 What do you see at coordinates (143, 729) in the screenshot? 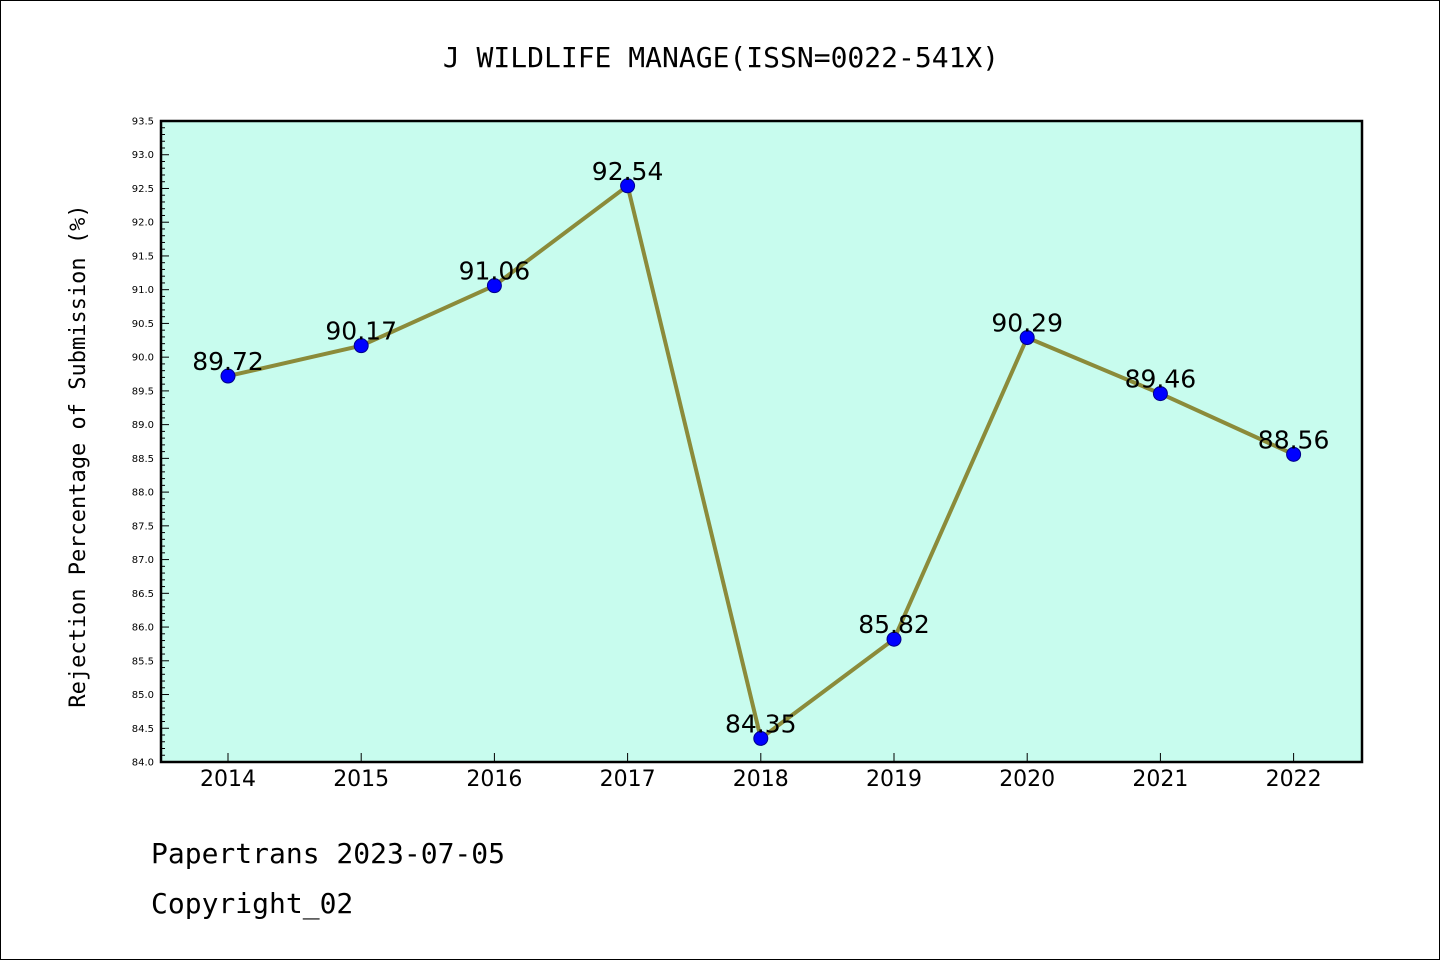
I see `y-tick-label: 84.5` at bounding box center [143, 729].